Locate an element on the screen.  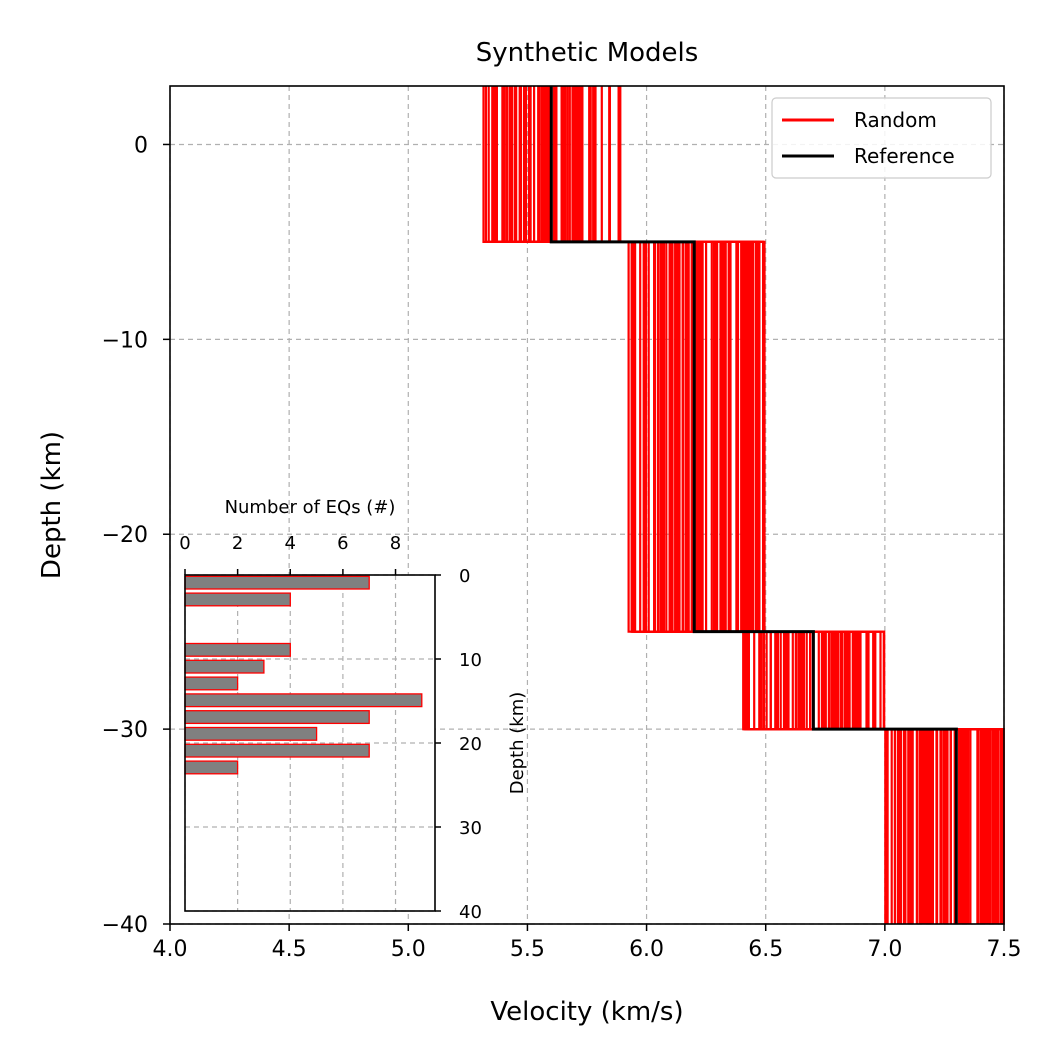
inset-x-tick-label: 0 is located at coordinates (184, 543).